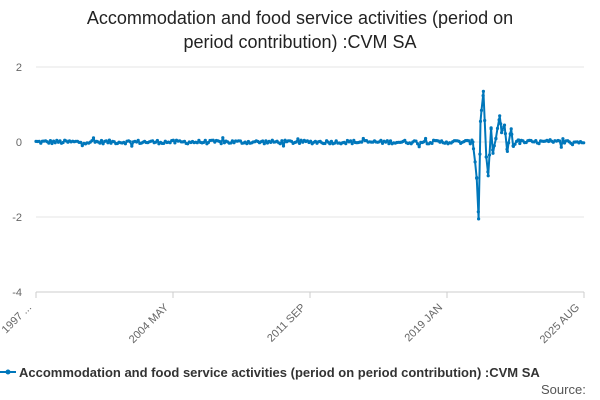 The width and height of the screenshot is (600, 400). Describe the element at coordinates (286, 323) in the screenshot. I see `x-tick-label: 2011 SEP` at that location.